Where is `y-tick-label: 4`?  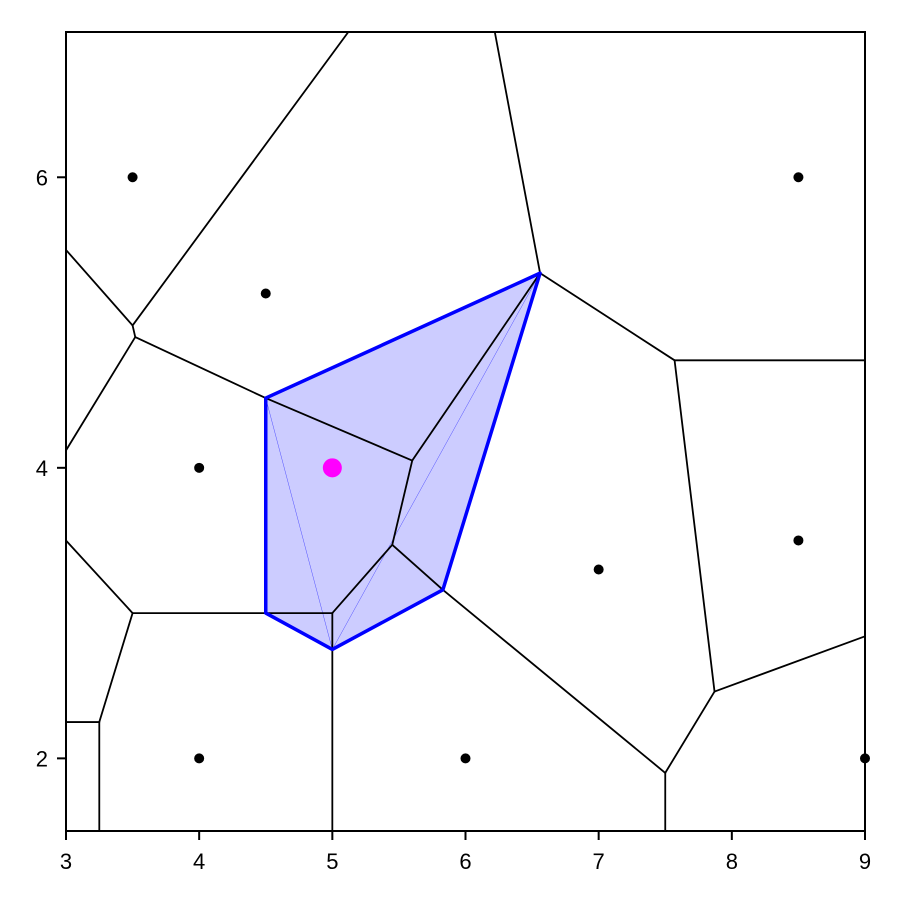 y-tick-label: 4 is located at coordinates (42, 468).